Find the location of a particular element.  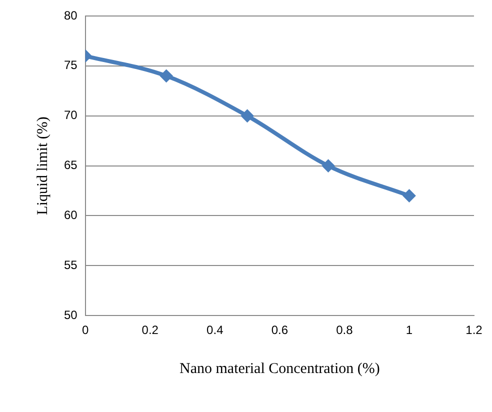

y-tick-label: 75 is located at coordinates (71, 65).